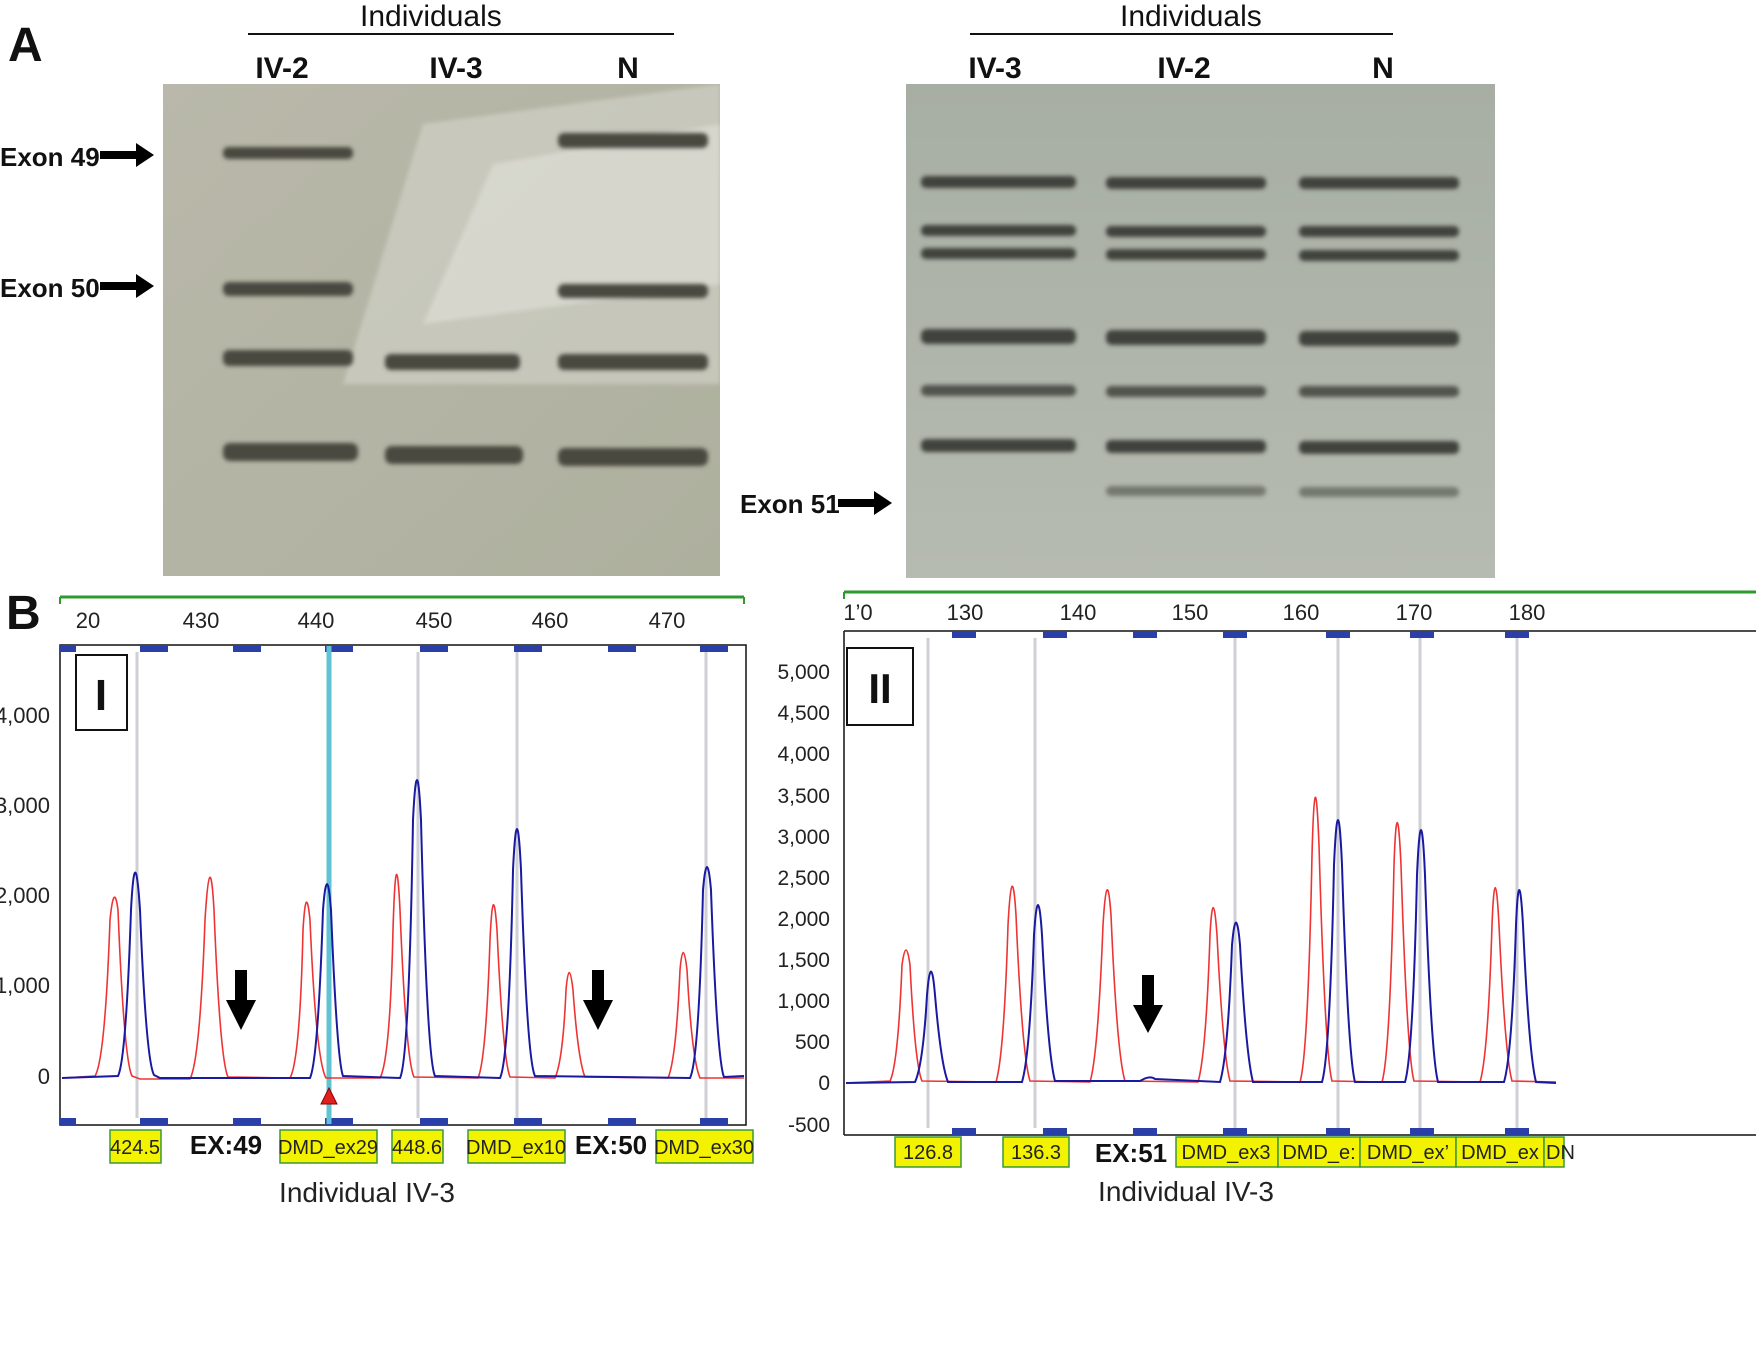  What do you see at coordinates (1379, 391) in the screenshot?
I see `band-r-5-lane3` at bounding box center [1379, 391].